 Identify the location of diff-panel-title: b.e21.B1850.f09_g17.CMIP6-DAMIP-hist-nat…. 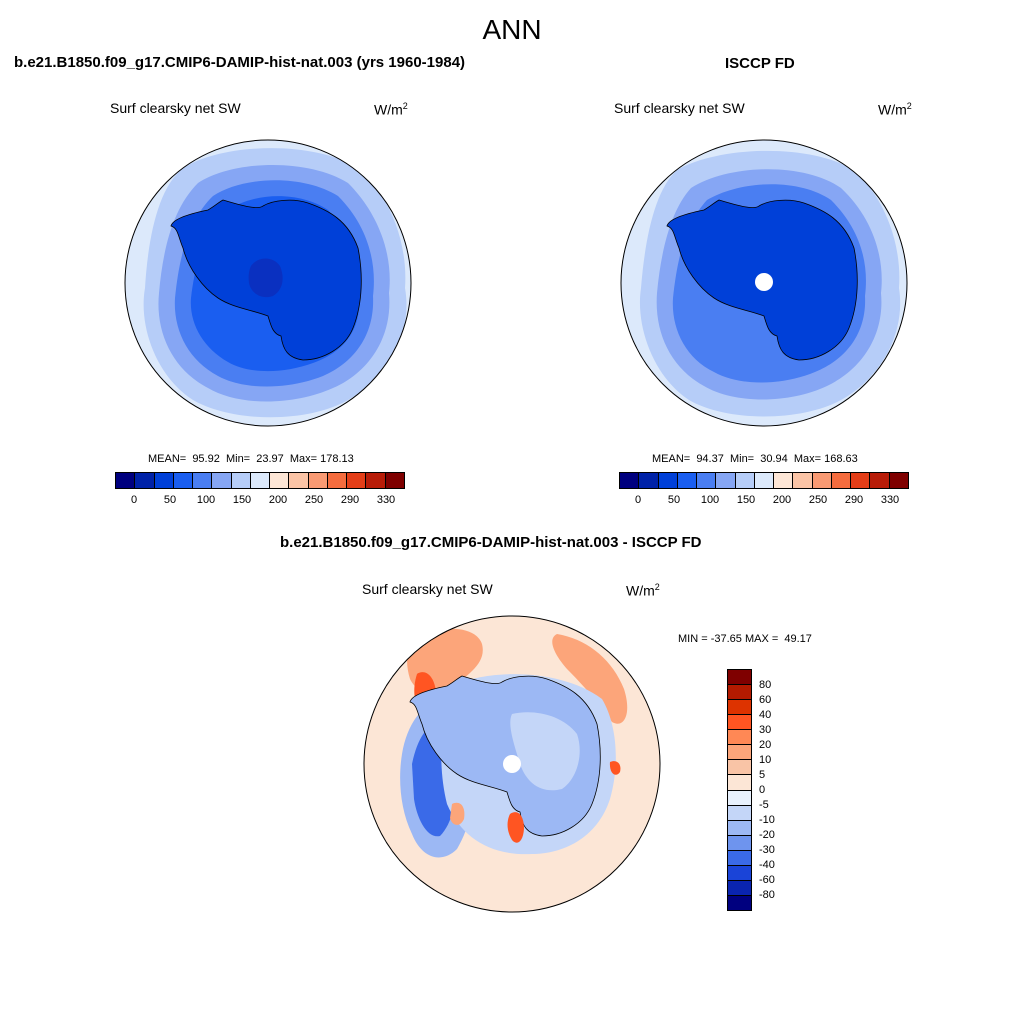
(491, 542).